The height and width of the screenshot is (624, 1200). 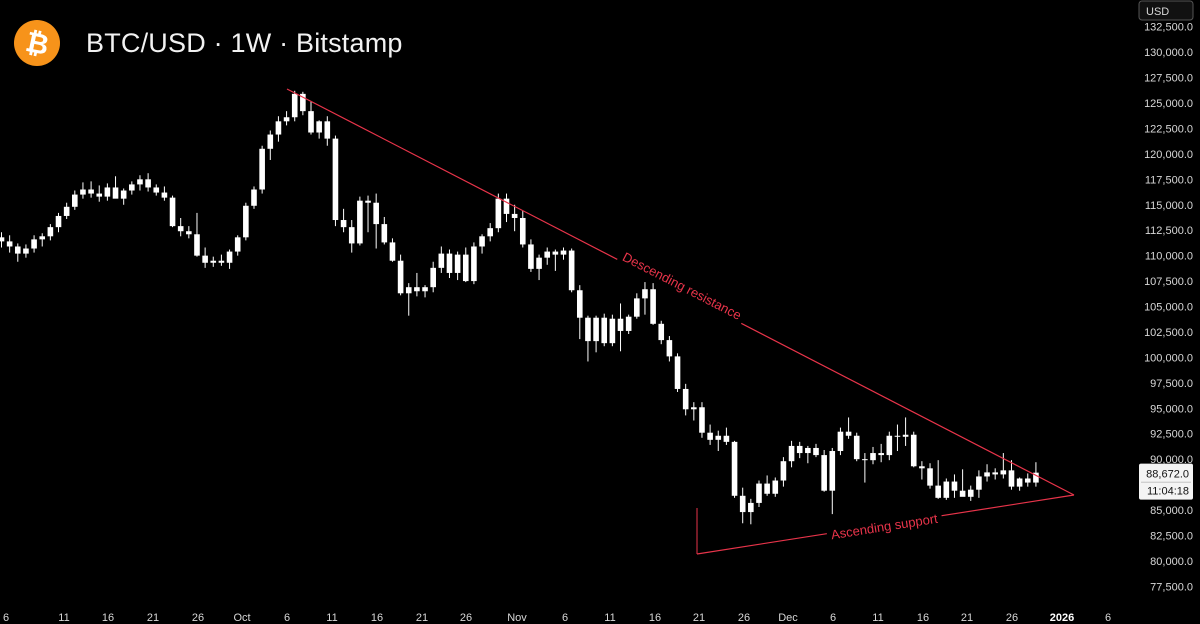 What do you see at coordinates (1168, 492) in the screenshot?
I see `bar-countdown: 11:04:18` at bounding box center [1168, 492].